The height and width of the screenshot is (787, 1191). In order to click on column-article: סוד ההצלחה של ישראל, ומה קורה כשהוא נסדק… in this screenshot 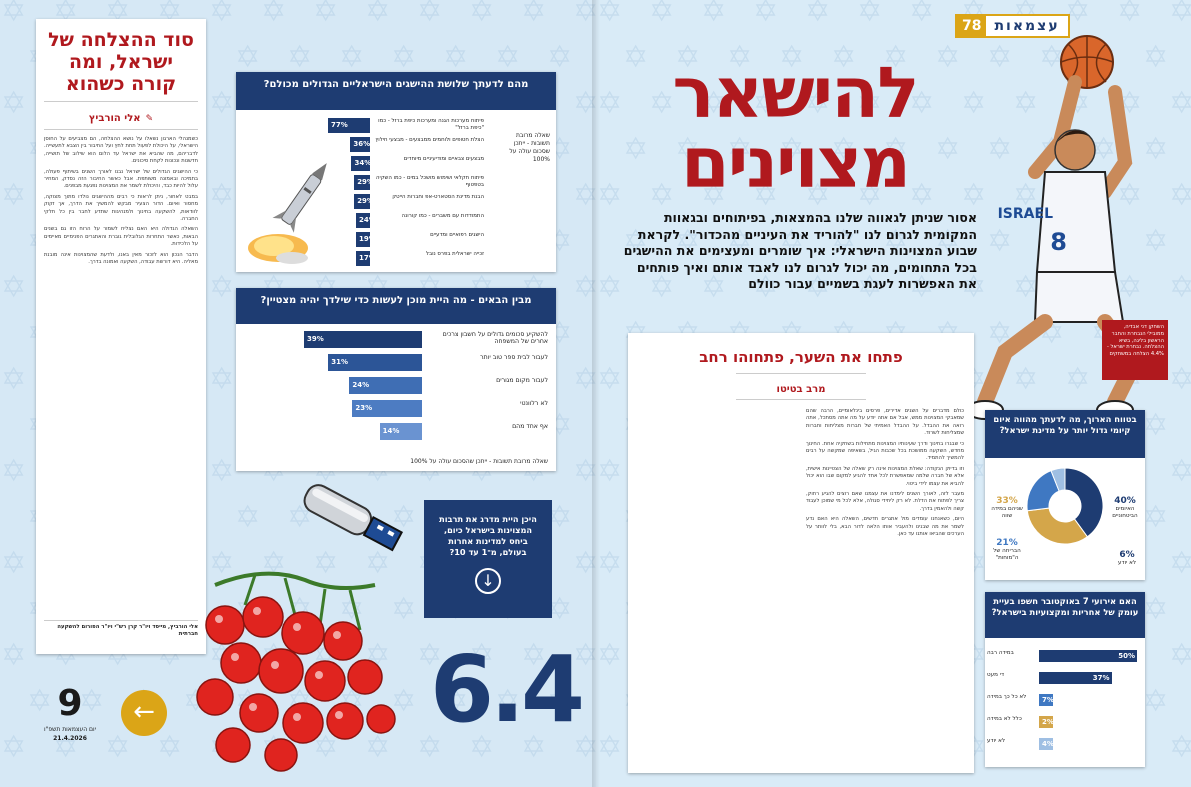, I will do `click(121, 336)`.